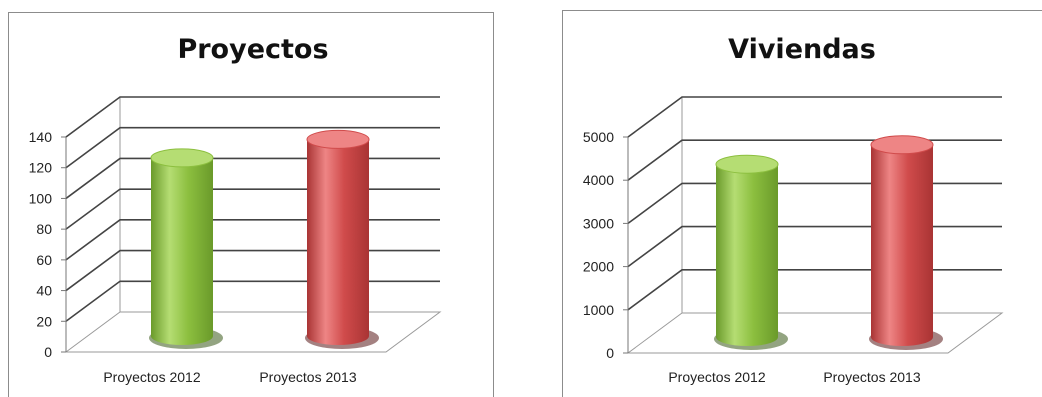 The height and width of the screenshot is (397, 1042). I want to click on y-tick-label: 40, so click(44, 291).